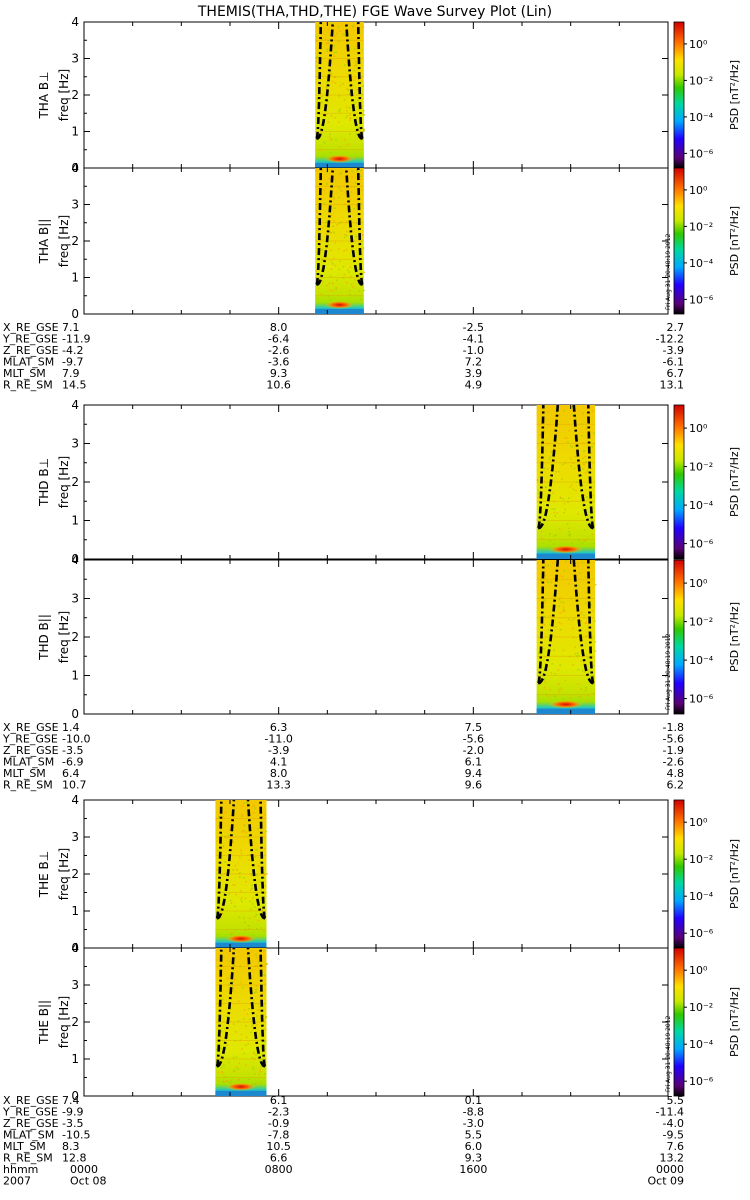 The width and height of the screenshot is (750, 1200). Describe the element at coordinates (278, 362) in the screenshot. I see `ephemeris-value: -3.6` at that location.